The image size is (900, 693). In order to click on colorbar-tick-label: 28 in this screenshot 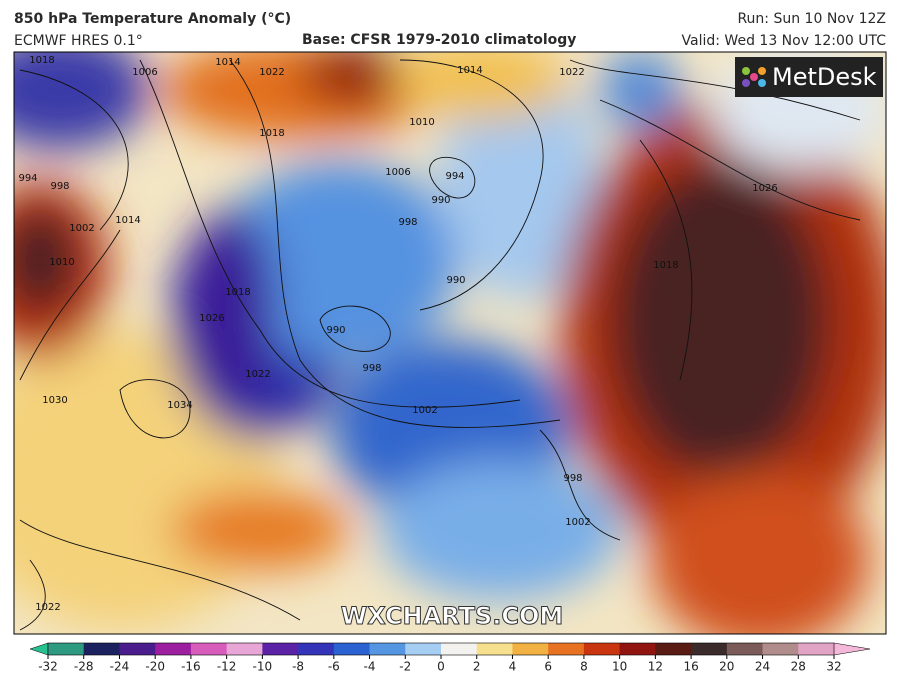, I will do `click(798, 667)`.